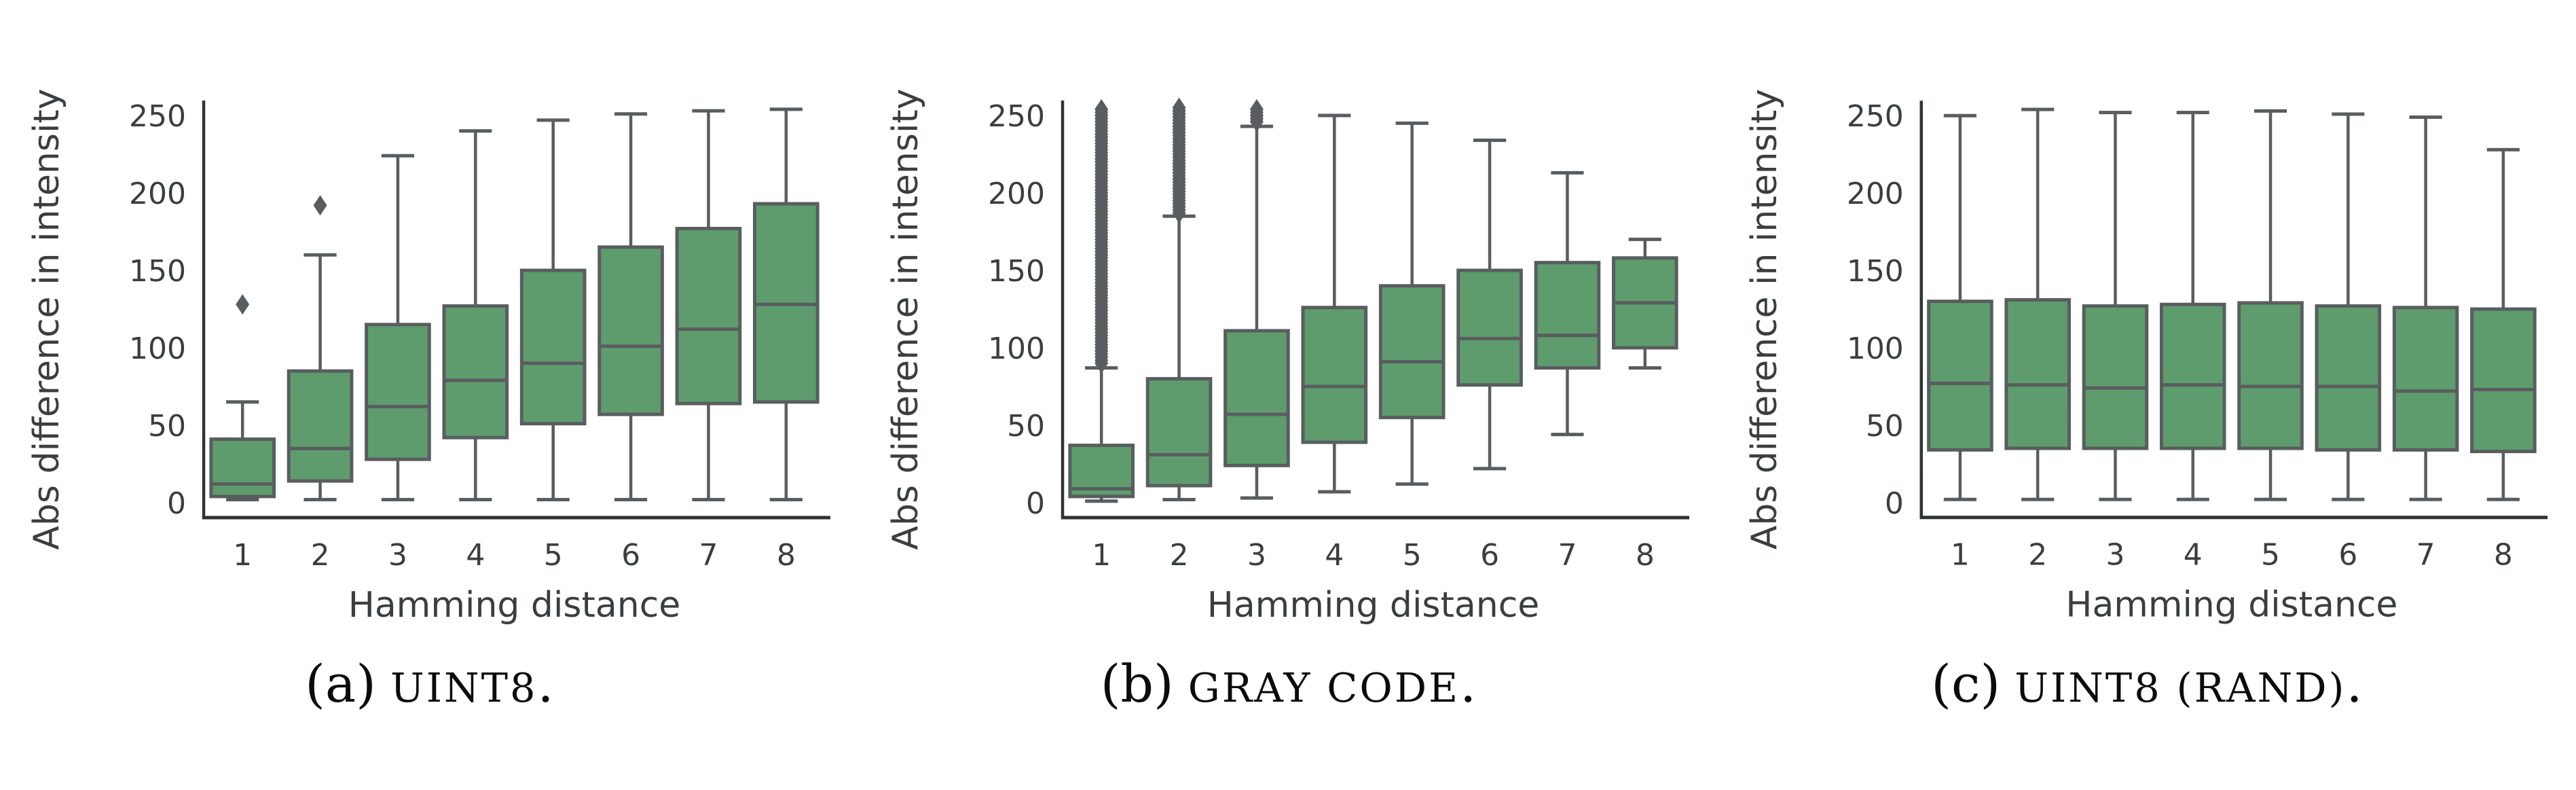 The image size is (2576, 790). I want to click on caption-uint8-rand: (c) UINT8 (RAND)., so click(2147, 683).